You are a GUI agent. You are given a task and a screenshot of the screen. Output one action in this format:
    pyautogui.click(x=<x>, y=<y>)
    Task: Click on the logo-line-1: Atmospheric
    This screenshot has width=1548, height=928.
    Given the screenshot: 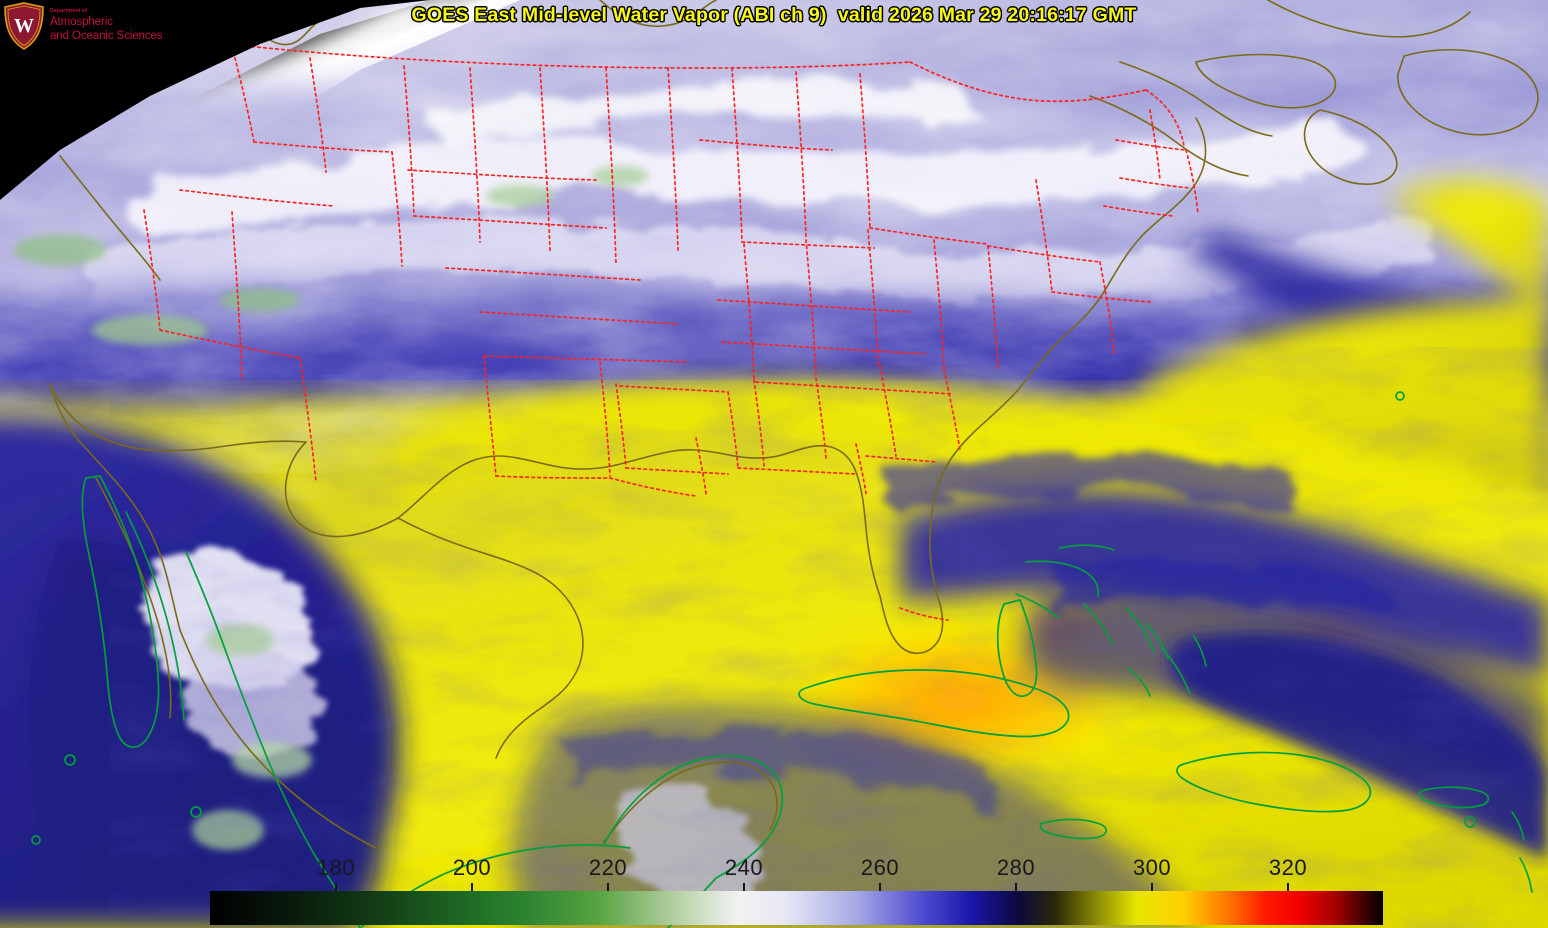 What is the action you would take?
    pyautogui.click(x=81, y=22)
    